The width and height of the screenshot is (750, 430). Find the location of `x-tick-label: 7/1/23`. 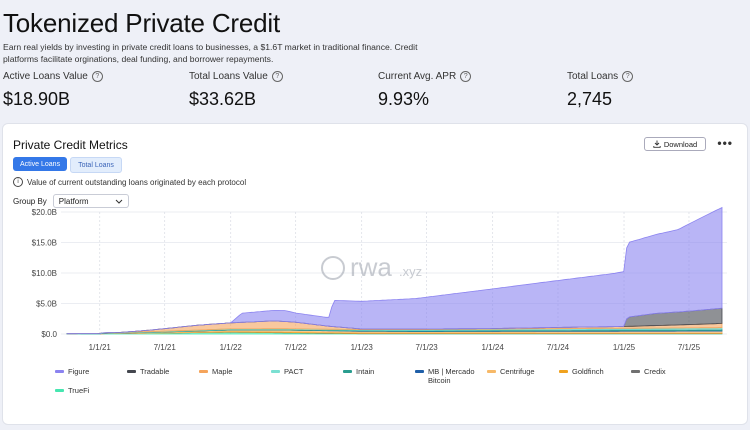

x-tick-label: 7/1/23 is located at coordinates (427, 347).